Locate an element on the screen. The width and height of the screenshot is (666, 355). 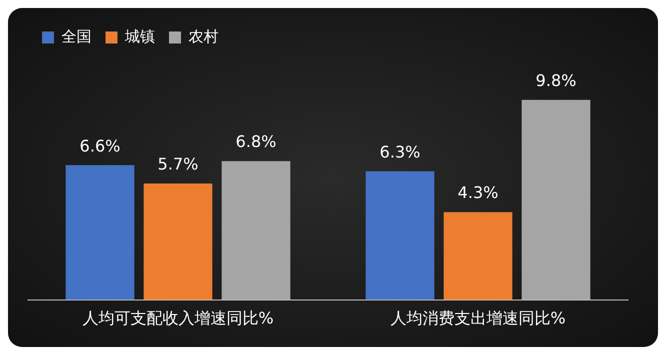
x-tick-label: 人均消费支出增速同比% is located at coordinates (478, 318).